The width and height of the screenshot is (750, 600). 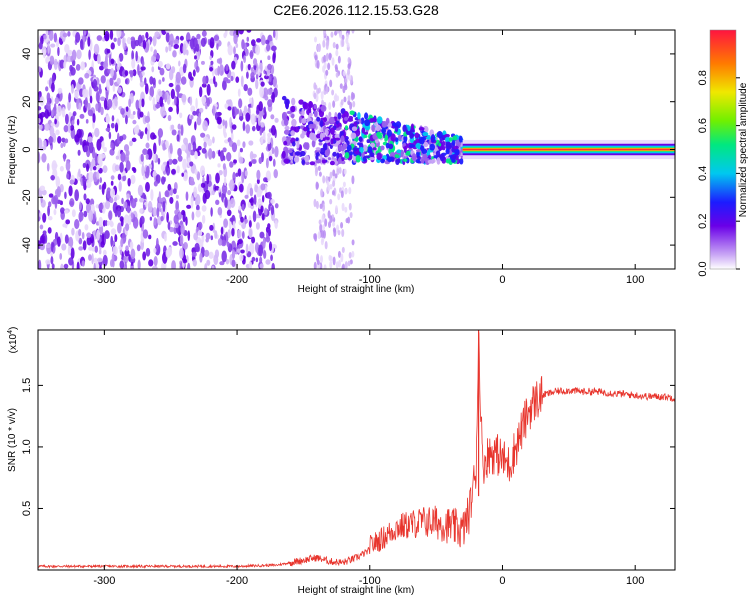 I want to click on colorbar-tick-label: 0.8, so click(x=703, y=77).